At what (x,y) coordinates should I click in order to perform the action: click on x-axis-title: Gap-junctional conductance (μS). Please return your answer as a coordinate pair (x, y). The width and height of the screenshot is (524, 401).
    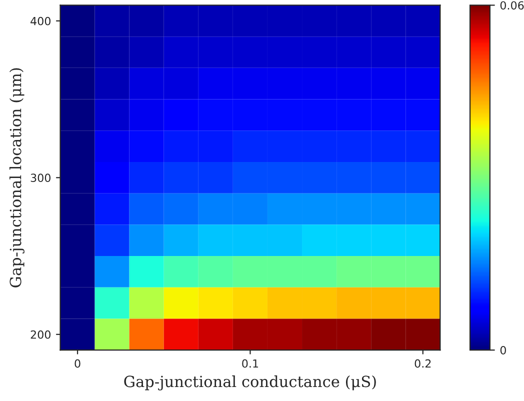
    Looking at the image, I should click on (250, 382).